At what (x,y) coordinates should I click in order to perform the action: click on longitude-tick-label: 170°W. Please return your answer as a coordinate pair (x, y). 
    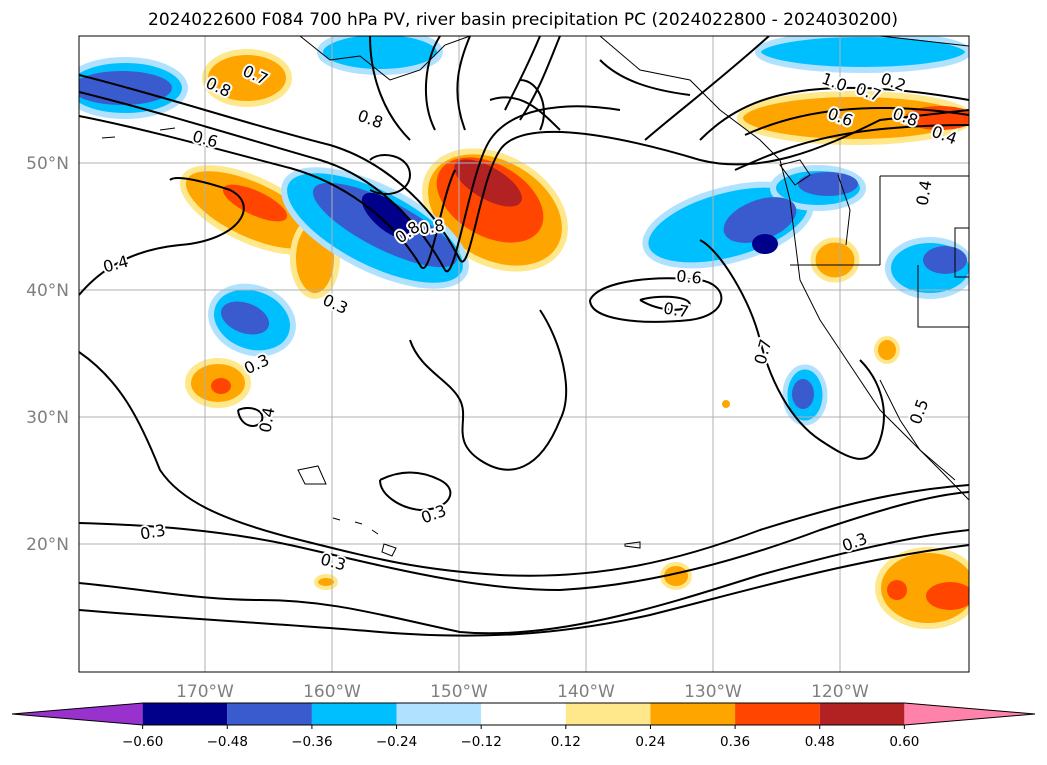
    Looking at the image, I should click on (205, 692).